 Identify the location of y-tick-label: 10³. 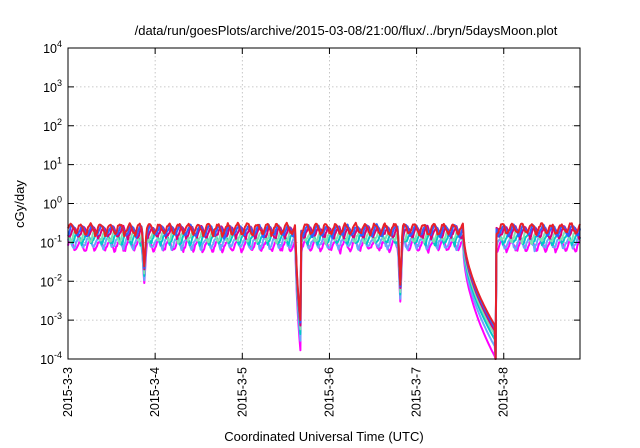
(52, 86).